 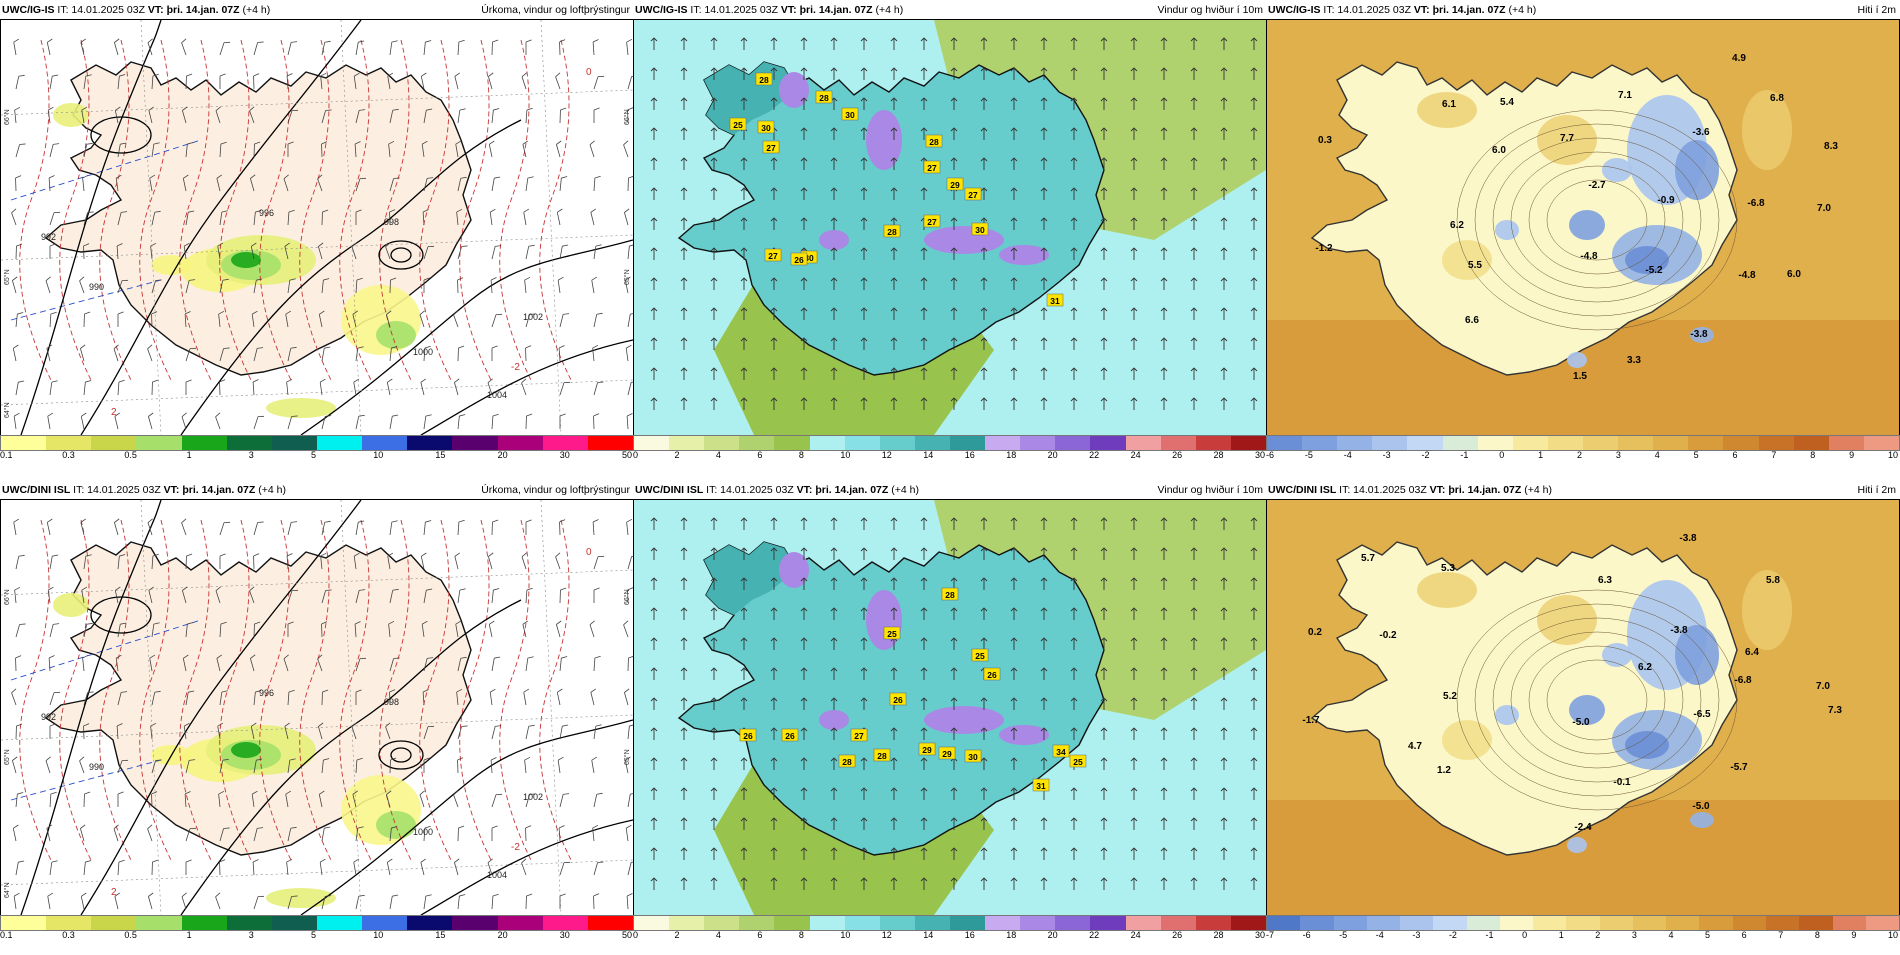 I want to click on isobar-label: 998, so click(x=391, y=222).